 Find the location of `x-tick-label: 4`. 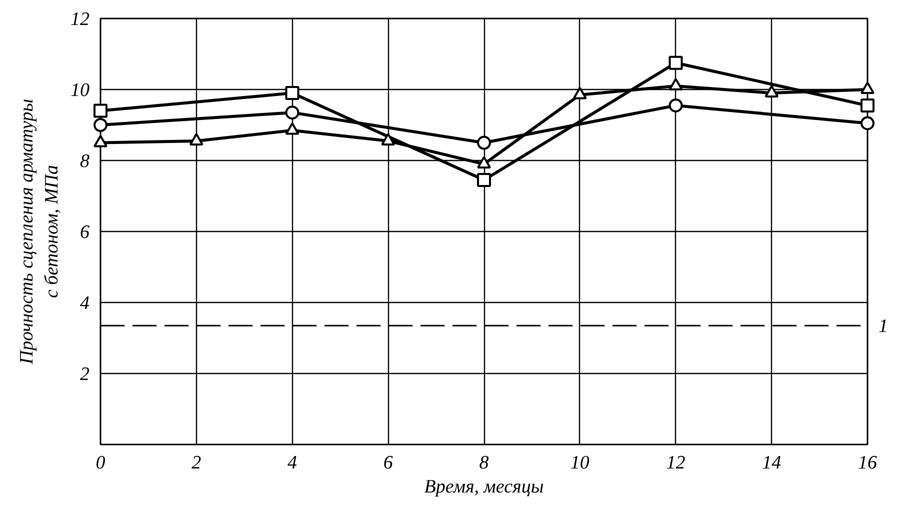

x-tick-label: 4 is located at coordinates (293, 463).